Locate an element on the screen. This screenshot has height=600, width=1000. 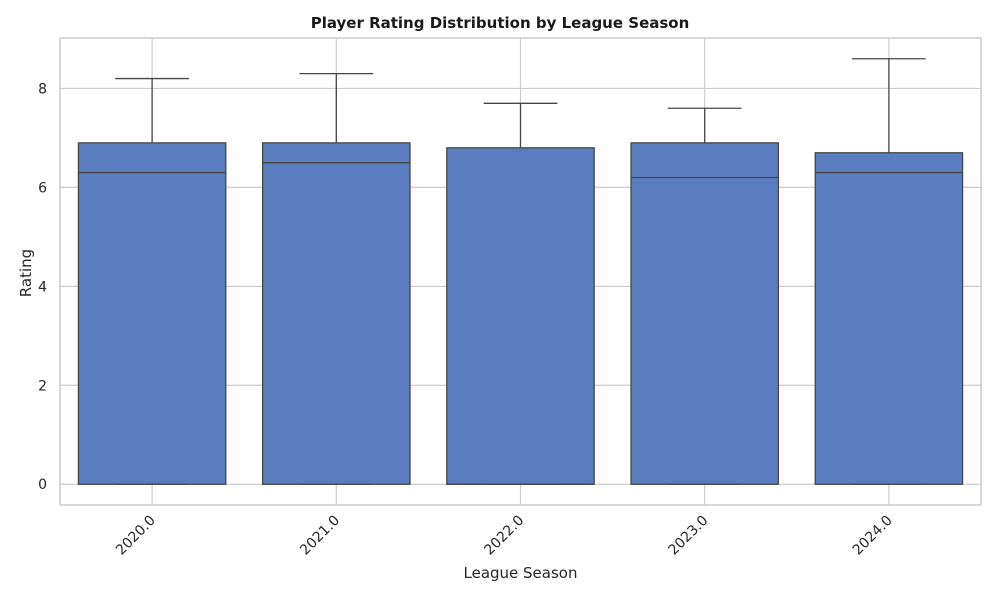
y-tick-label: 4 is located at coordinates (42, 287).